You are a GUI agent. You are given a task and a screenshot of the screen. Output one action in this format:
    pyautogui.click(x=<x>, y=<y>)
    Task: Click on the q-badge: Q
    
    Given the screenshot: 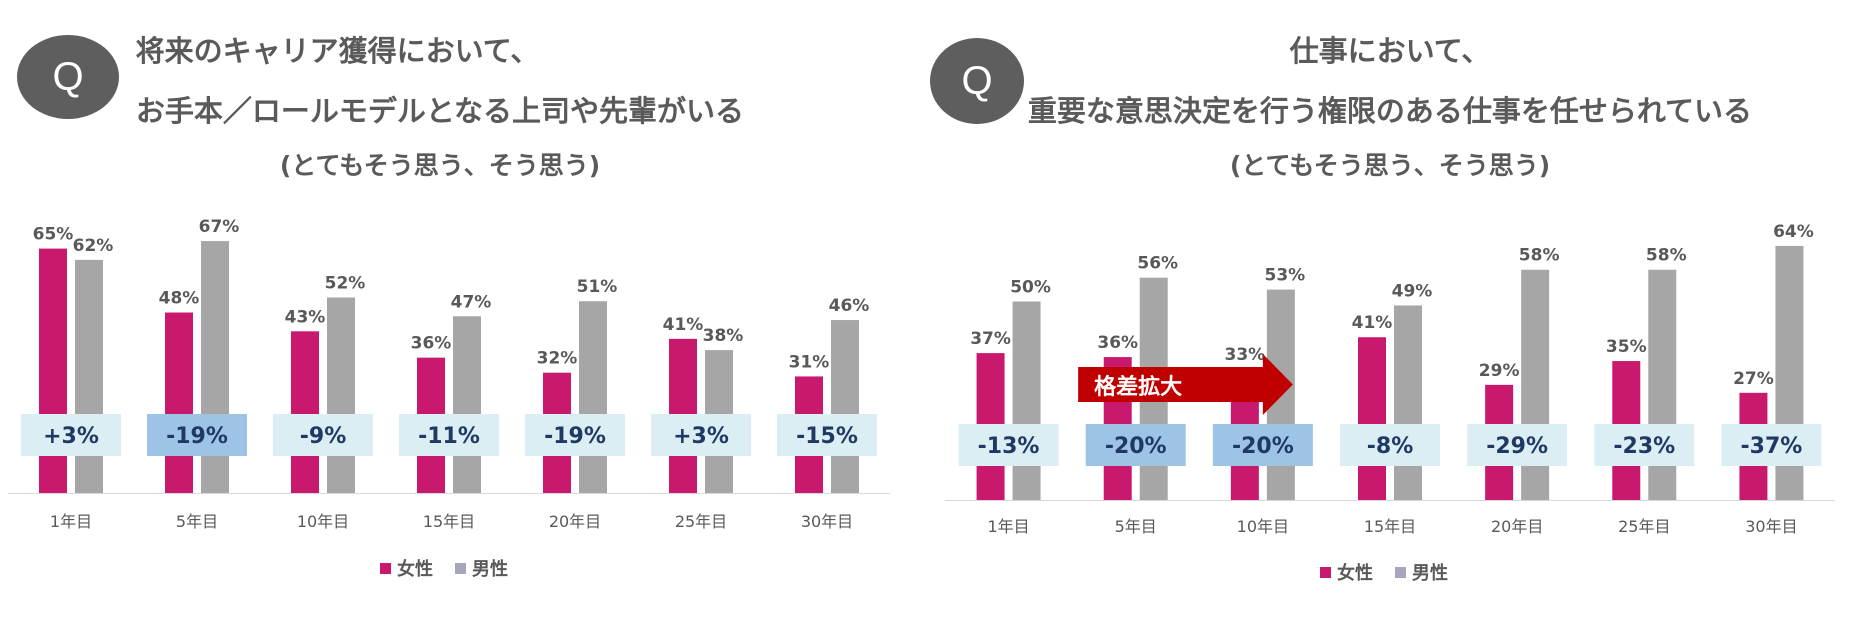 What is the action you would take?
    pyautogui.click(x=68, y=77)
    